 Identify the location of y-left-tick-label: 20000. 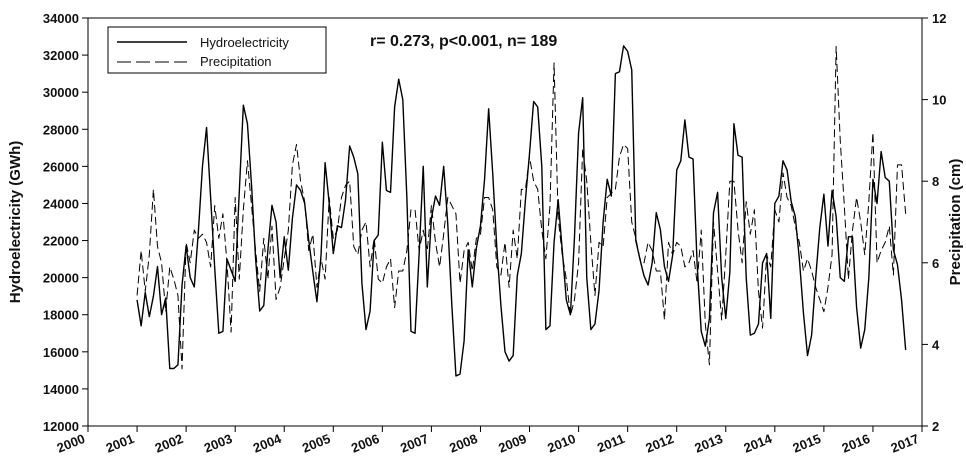
(61, 278).